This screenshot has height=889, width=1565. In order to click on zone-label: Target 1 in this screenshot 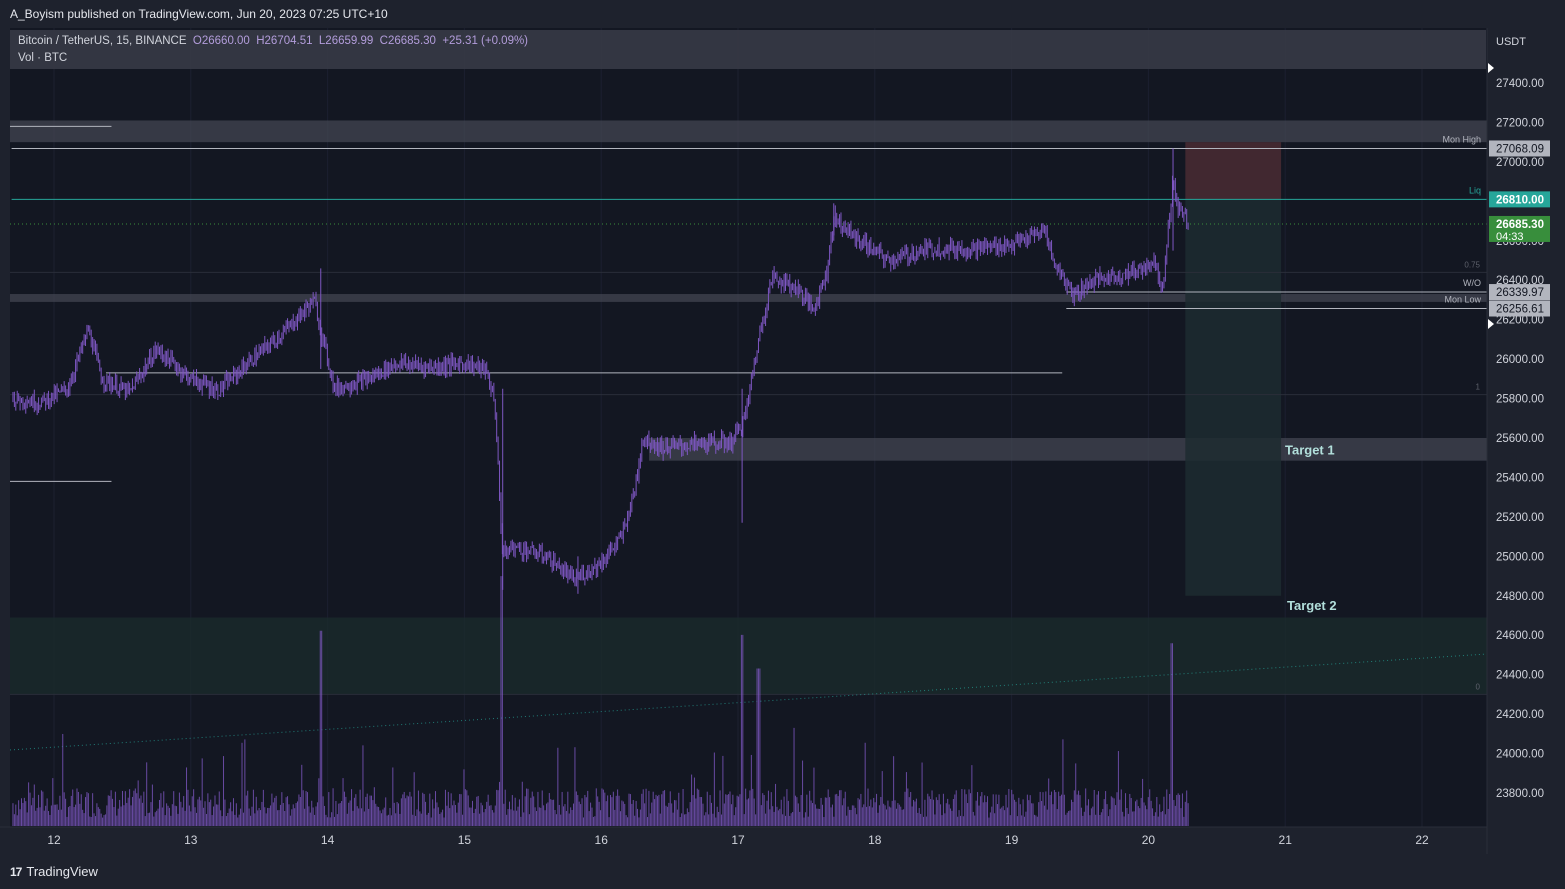, I will do `click(1310, 449)`.